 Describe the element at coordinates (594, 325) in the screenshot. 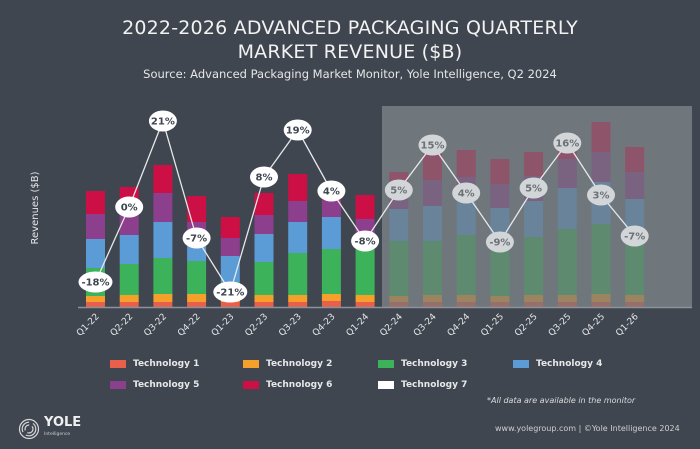

I see `x-tick-label: Q4-25` at that location.